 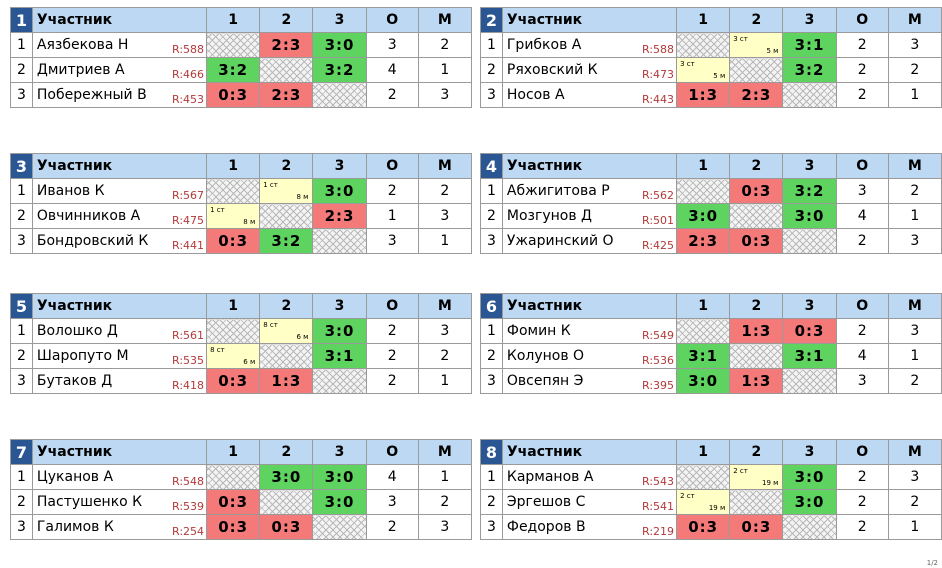 I want to click on participant-name: Овсепян Э, so click(x=545, y=381).